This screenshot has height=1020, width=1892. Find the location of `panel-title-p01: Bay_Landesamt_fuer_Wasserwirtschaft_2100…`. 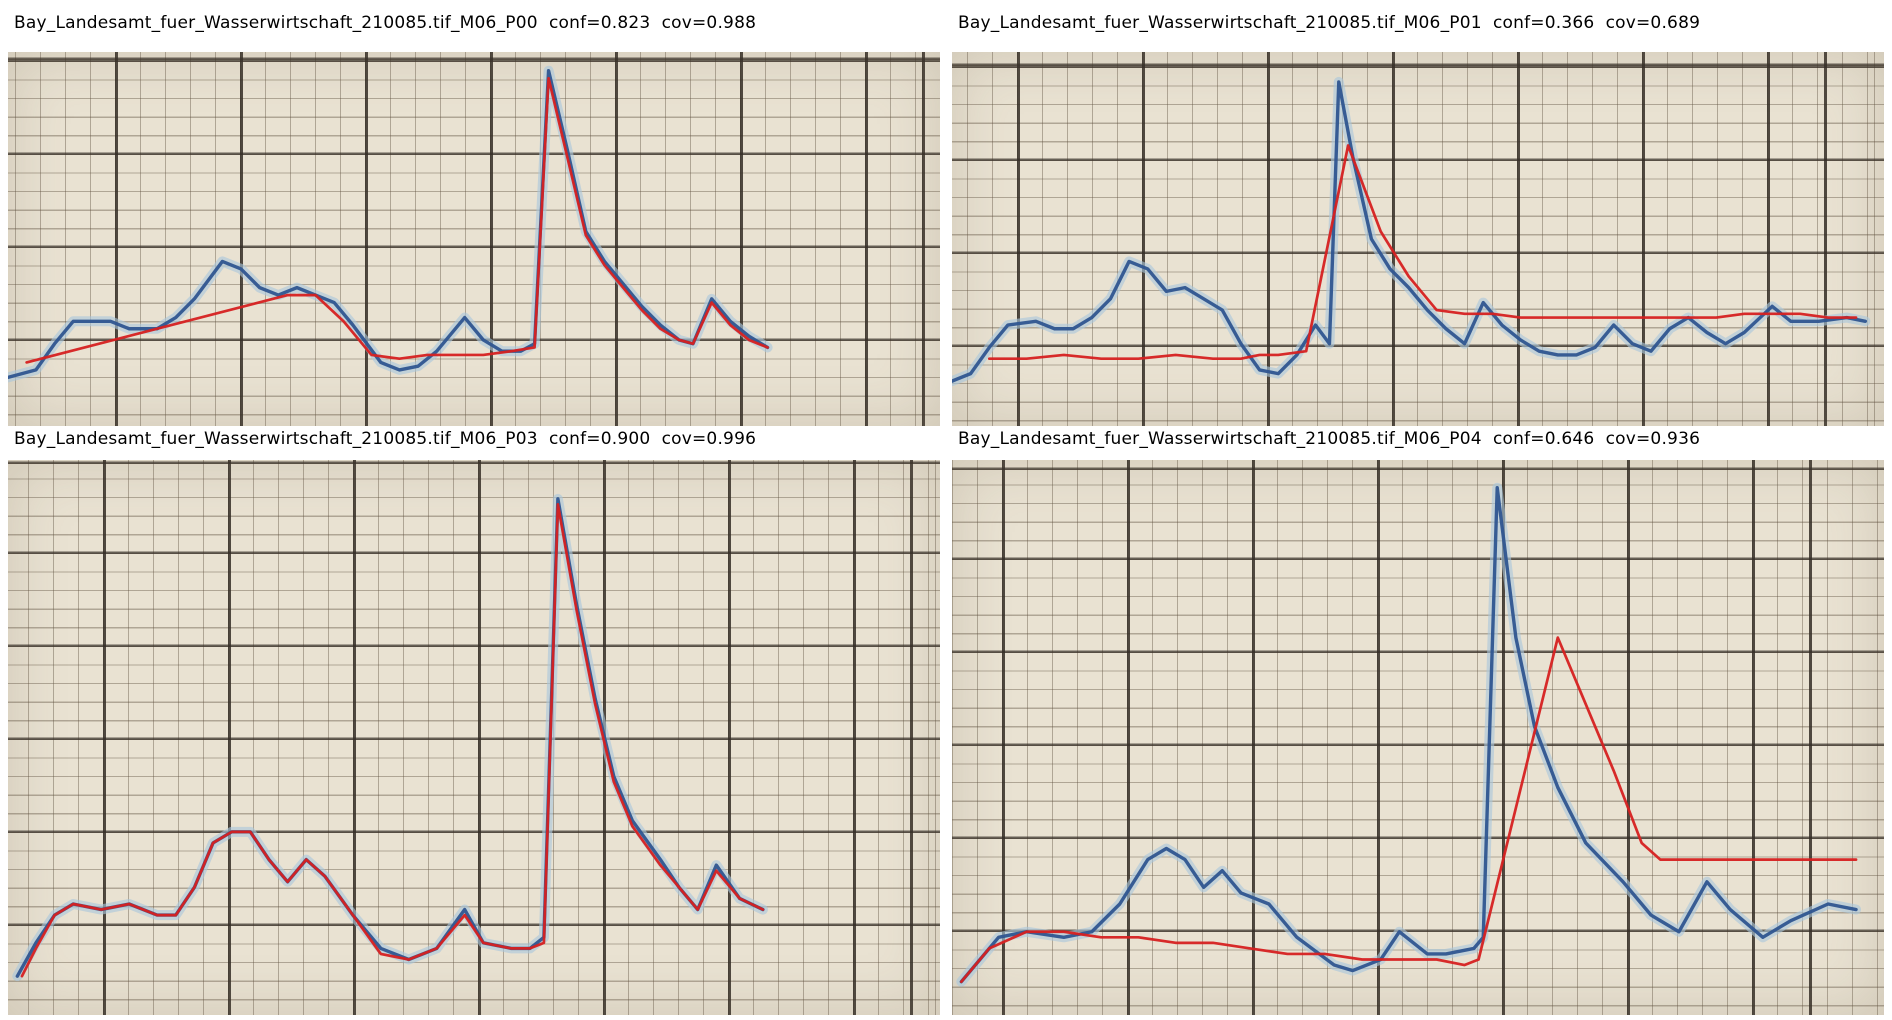

panel-title-p01: Bay_Landesamt_fuer_Wasserwirtschaft_2100… is located at coordinates (1329, 23).